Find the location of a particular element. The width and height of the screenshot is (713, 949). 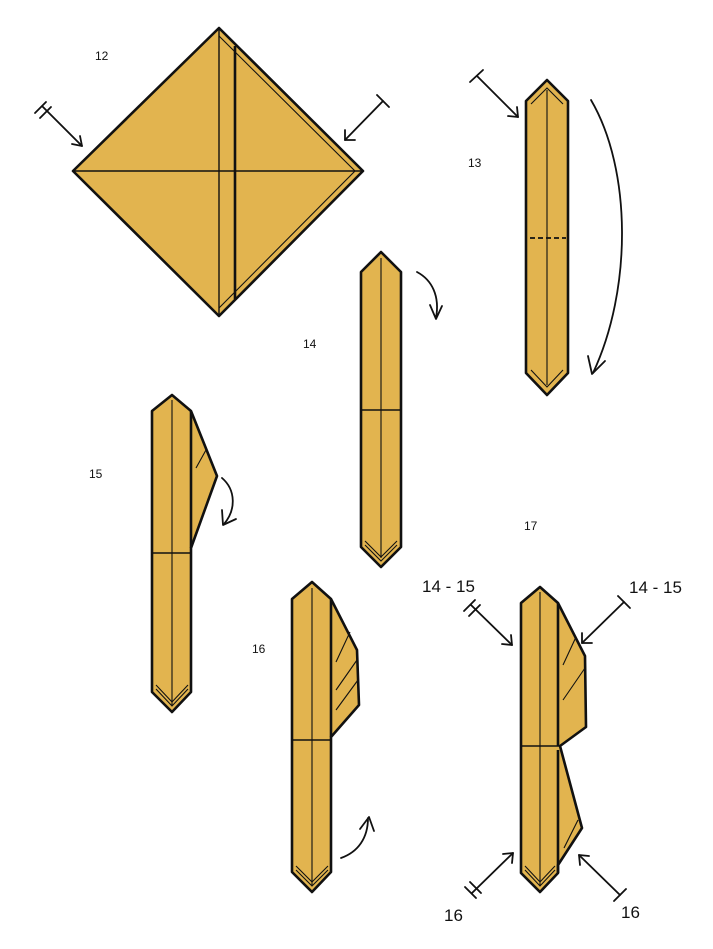

ref-label-bottom-left: 16 is located at coordinates (453, 915).